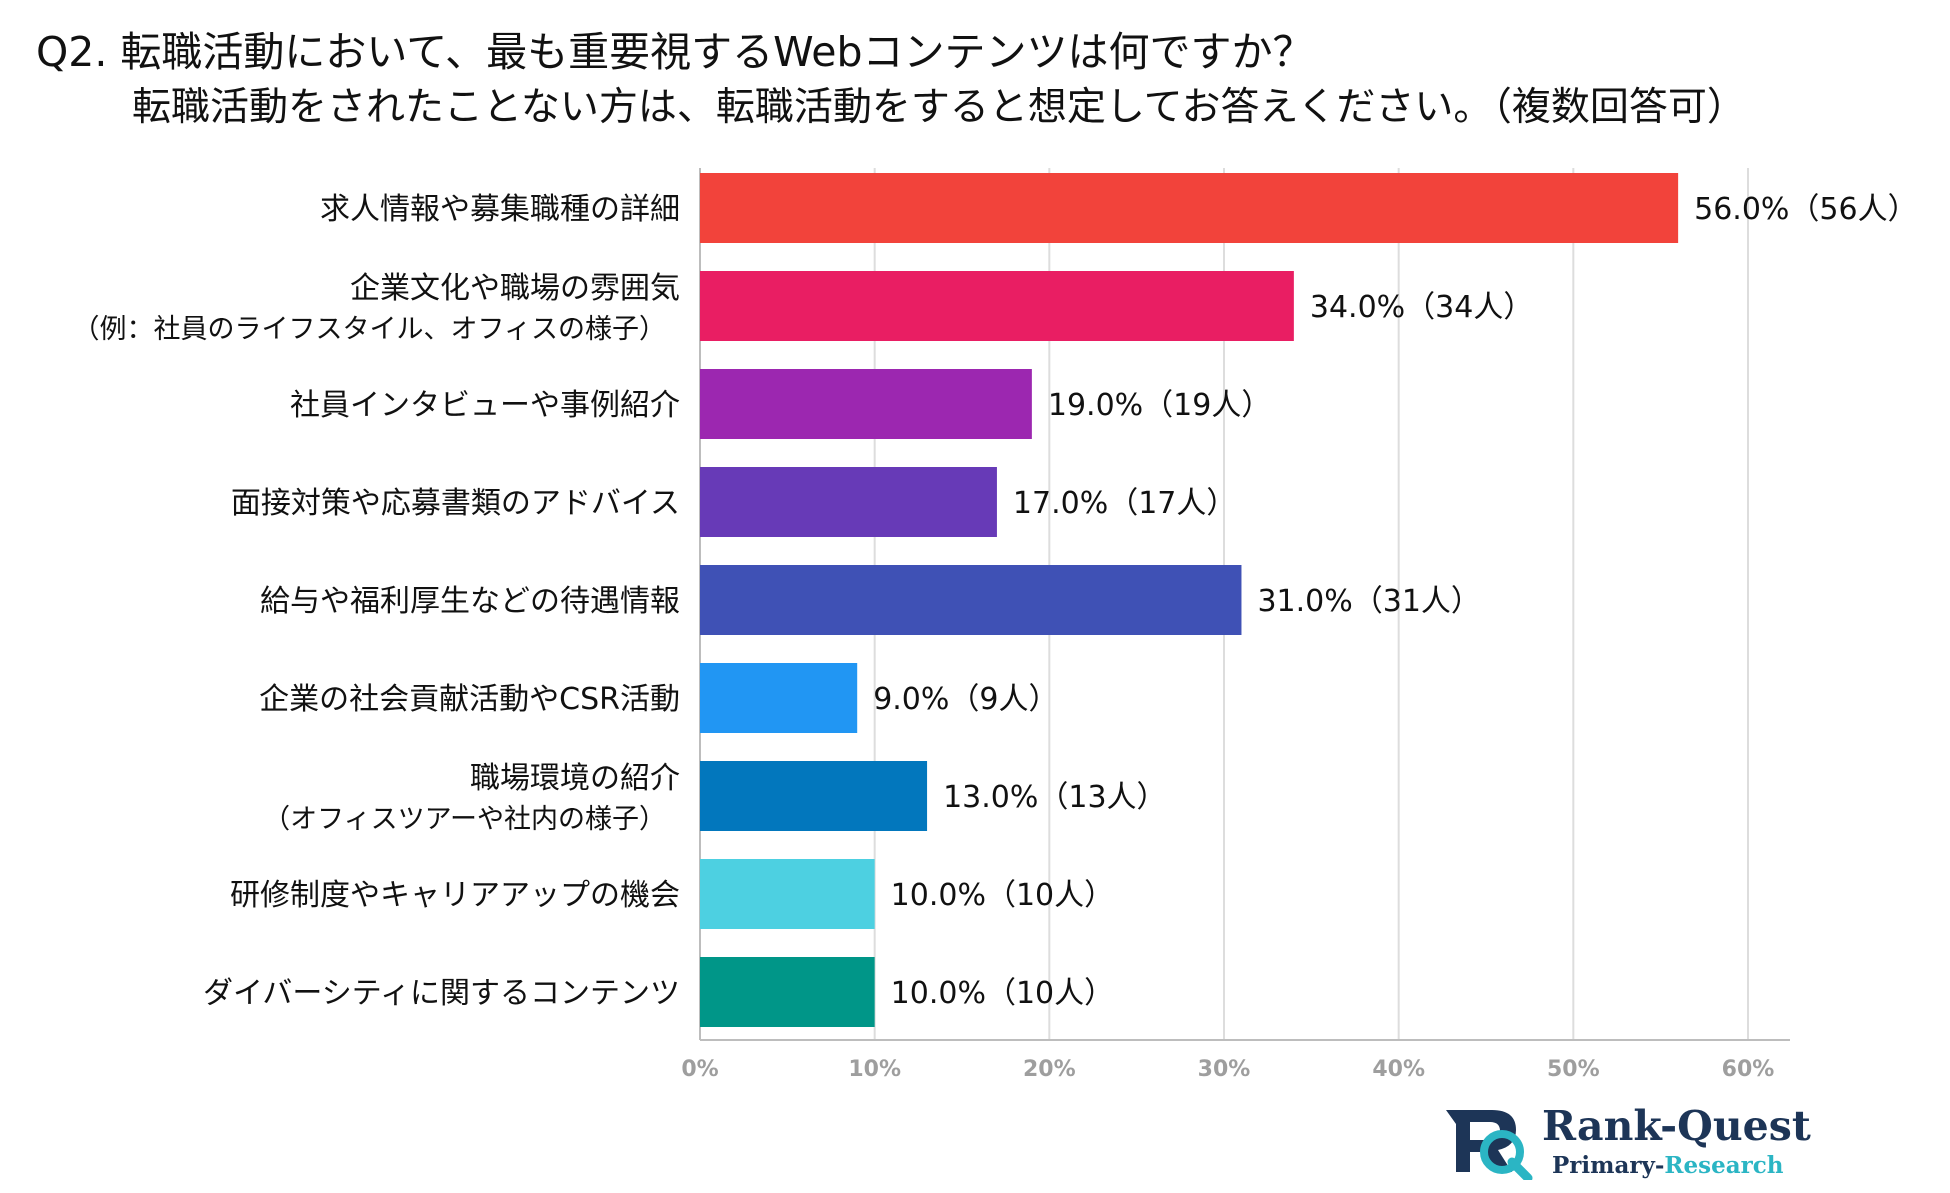 The height and width of the screenshot is (1193, 1950). What do you see at coordinates (1368, 601) in the screenshot?
I see `data-label: 31.0%（31人）` at bounding box center [1368, 601].